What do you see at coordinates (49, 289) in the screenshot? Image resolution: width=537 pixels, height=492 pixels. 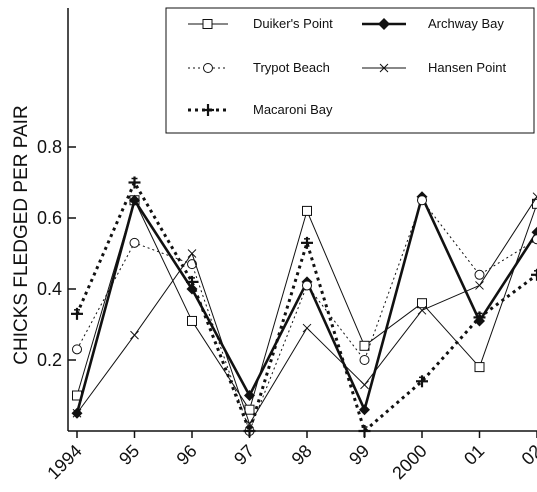 I see `y-tick-label: 0.4` at bounding box center [49, 289].